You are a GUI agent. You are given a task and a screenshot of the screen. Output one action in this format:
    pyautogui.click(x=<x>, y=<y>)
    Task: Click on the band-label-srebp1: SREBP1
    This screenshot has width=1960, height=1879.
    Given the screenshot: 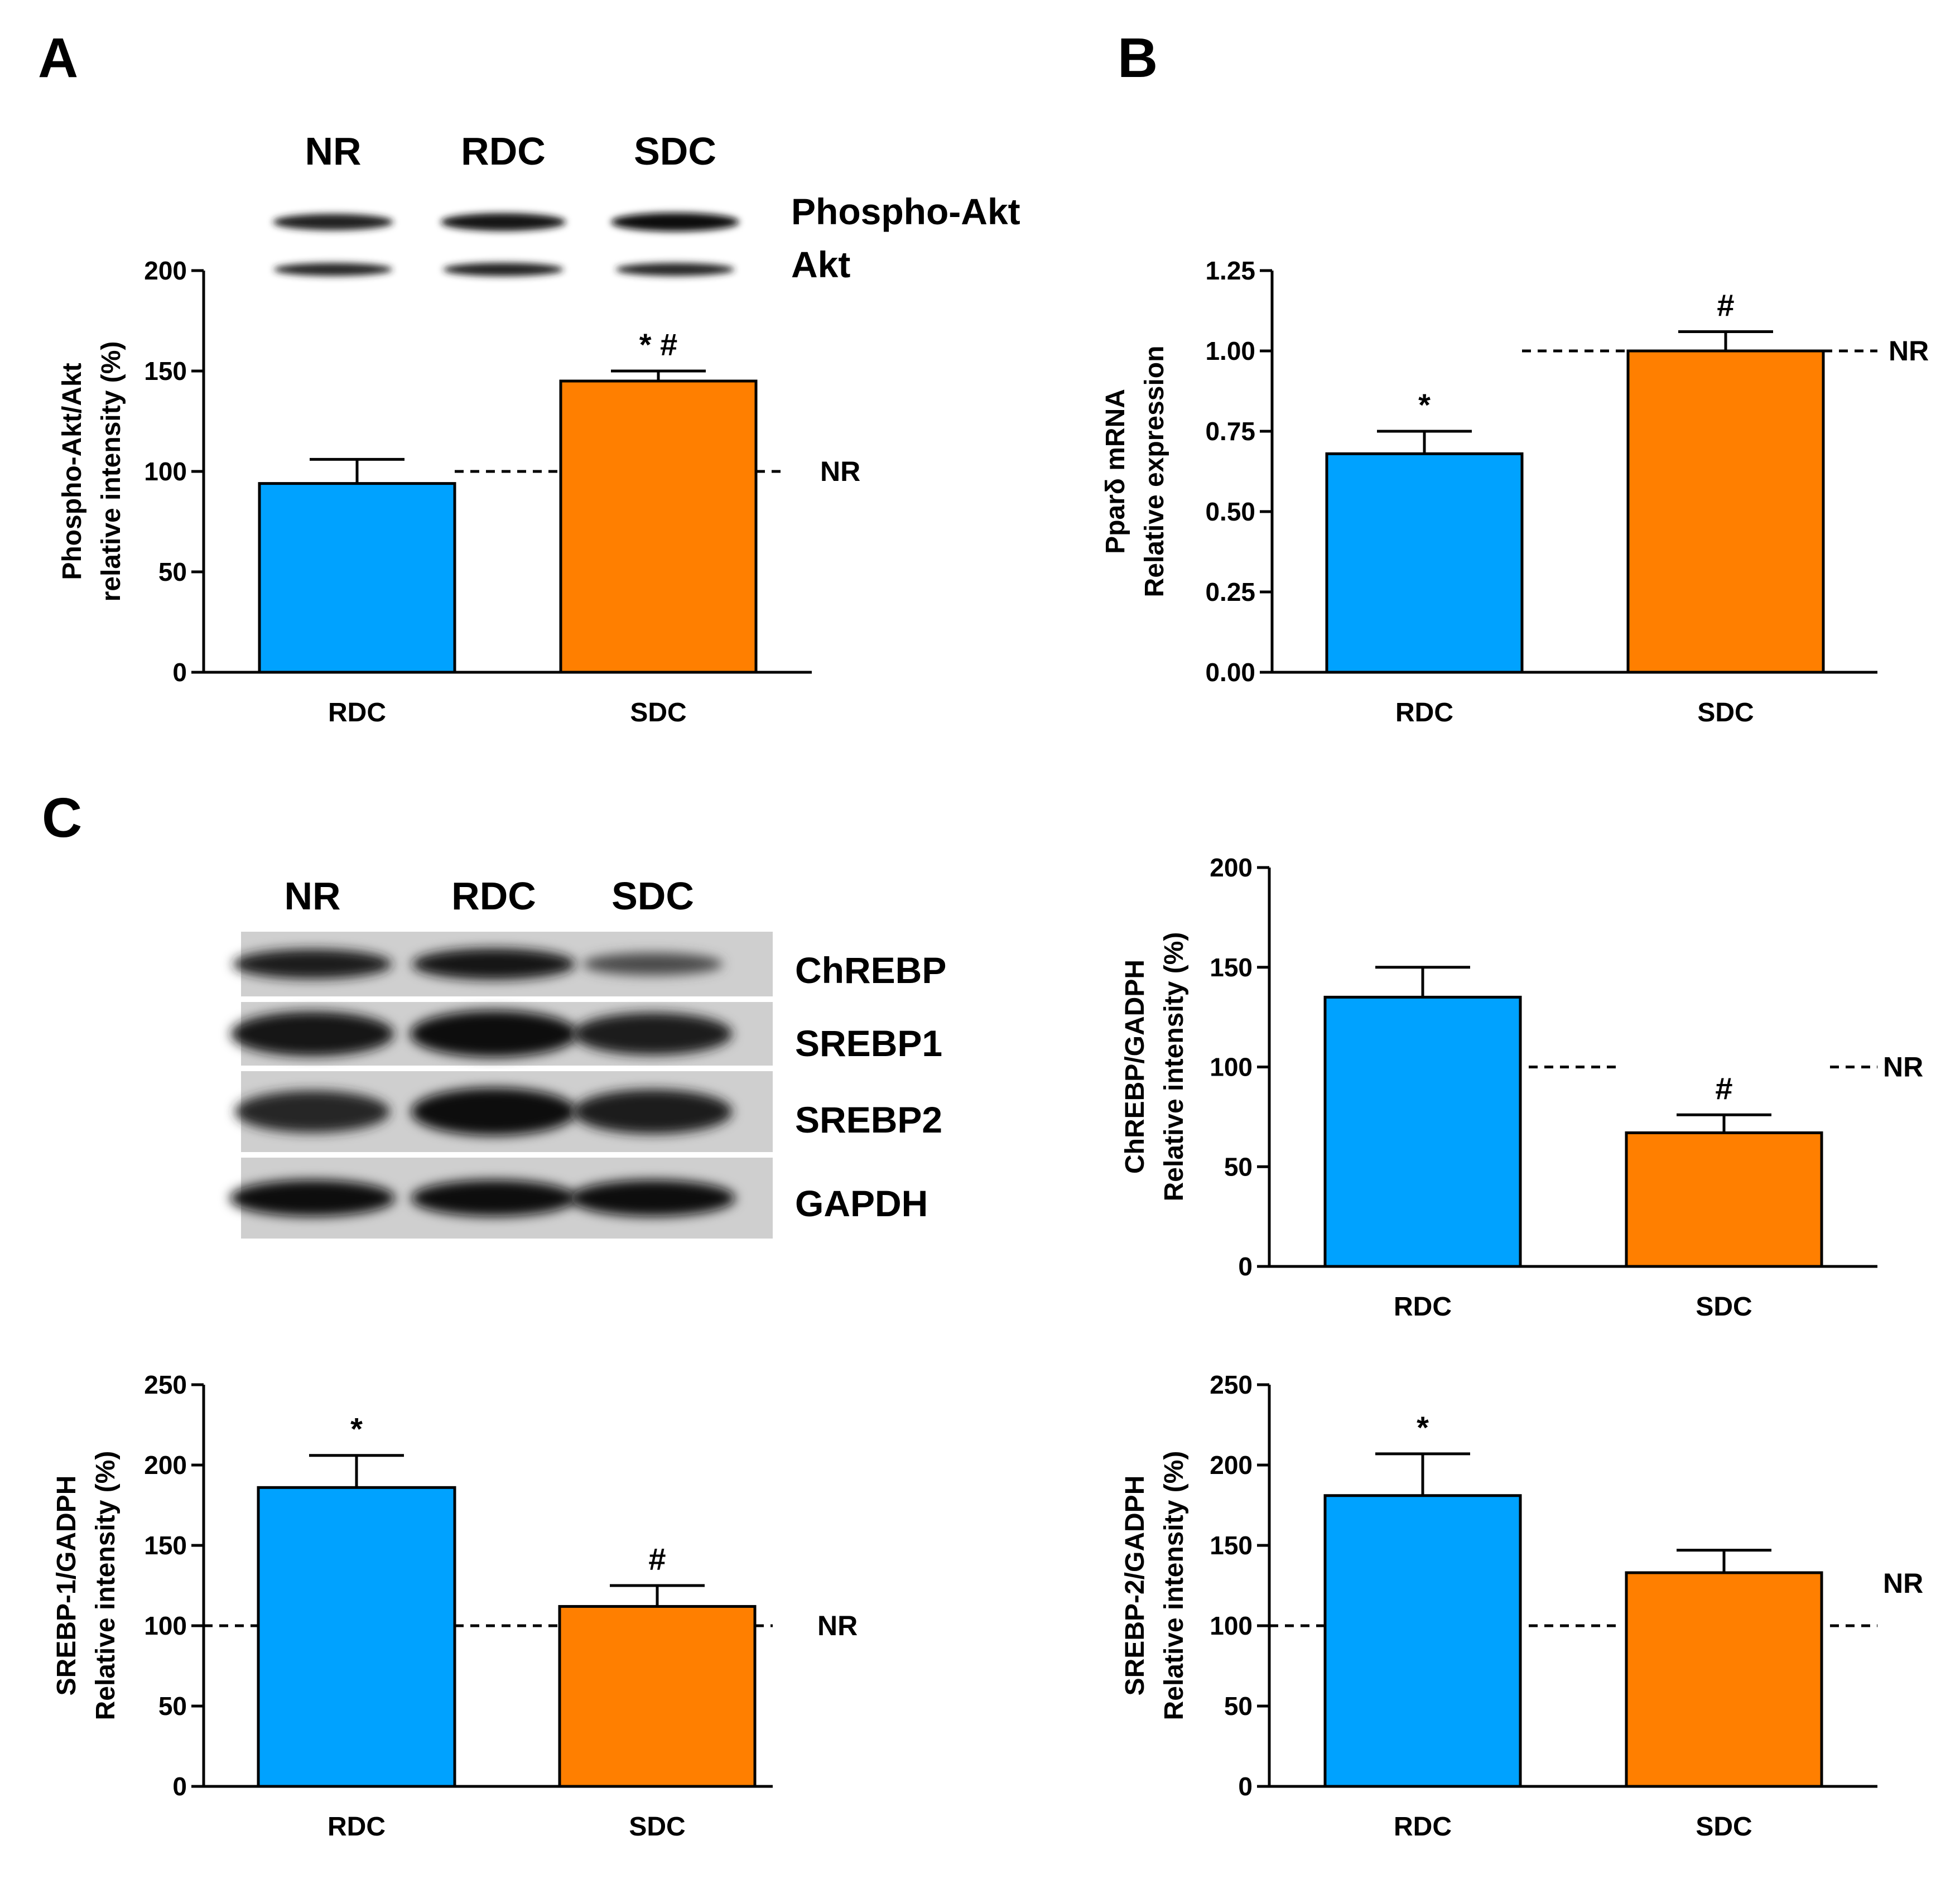 What is the action you would take?
    pyautogui.click(x=868, y=1043)
    